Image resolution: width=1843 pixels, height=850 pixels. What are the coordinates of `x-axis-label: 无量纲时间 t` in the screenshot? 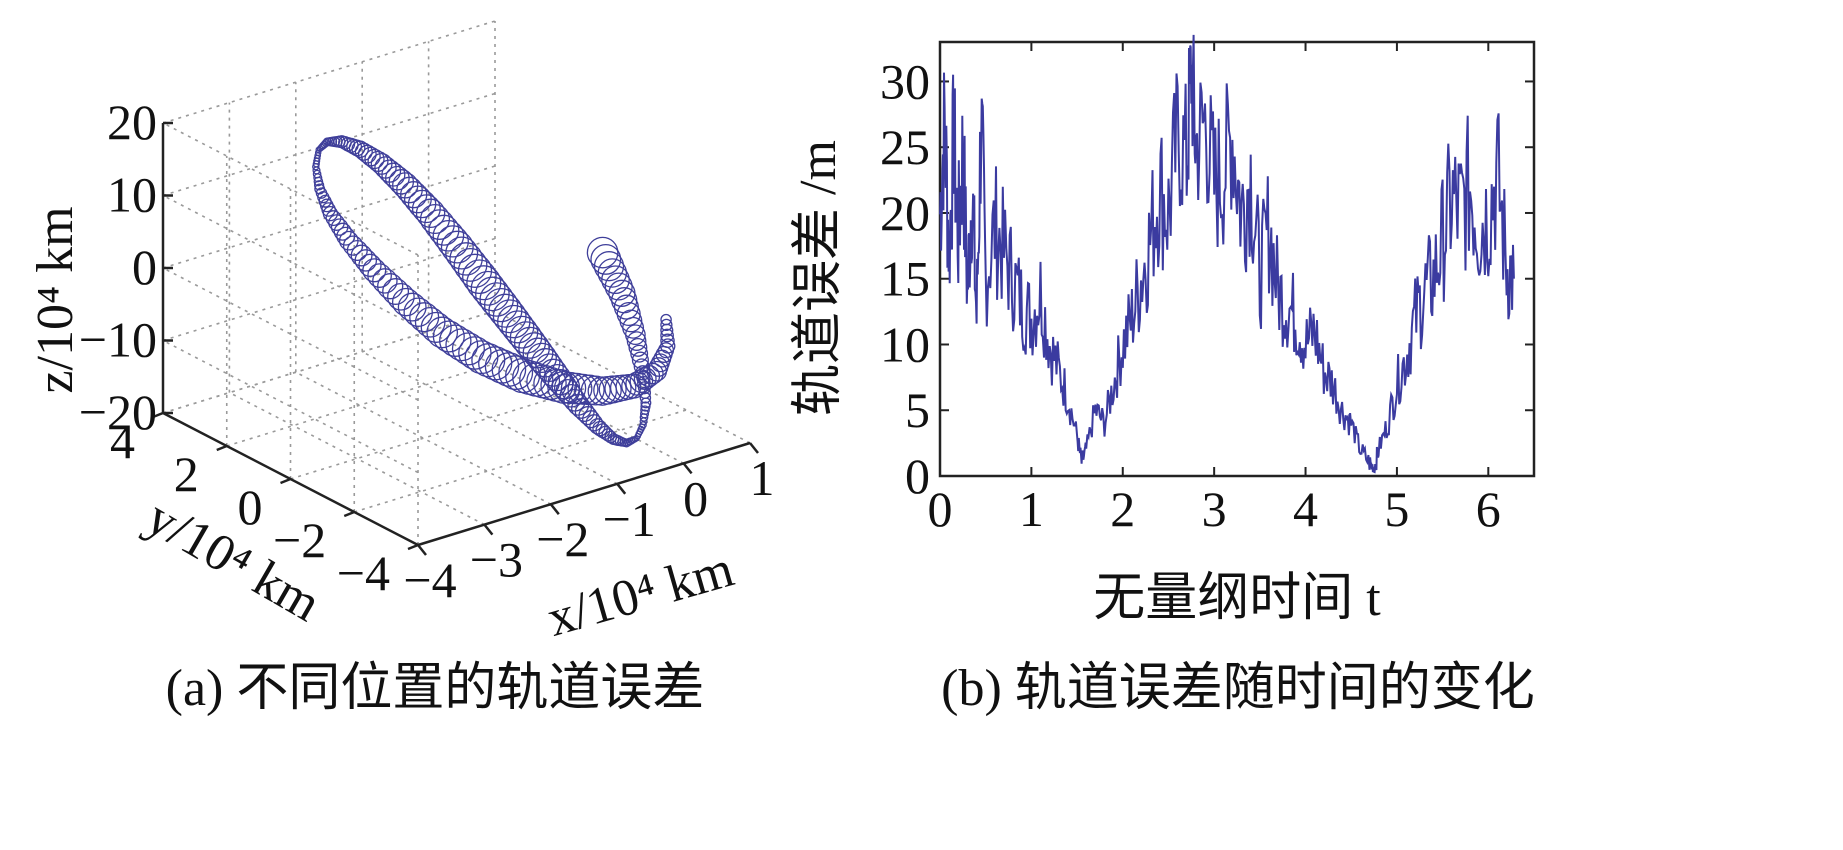 It's located at (1237, 598).